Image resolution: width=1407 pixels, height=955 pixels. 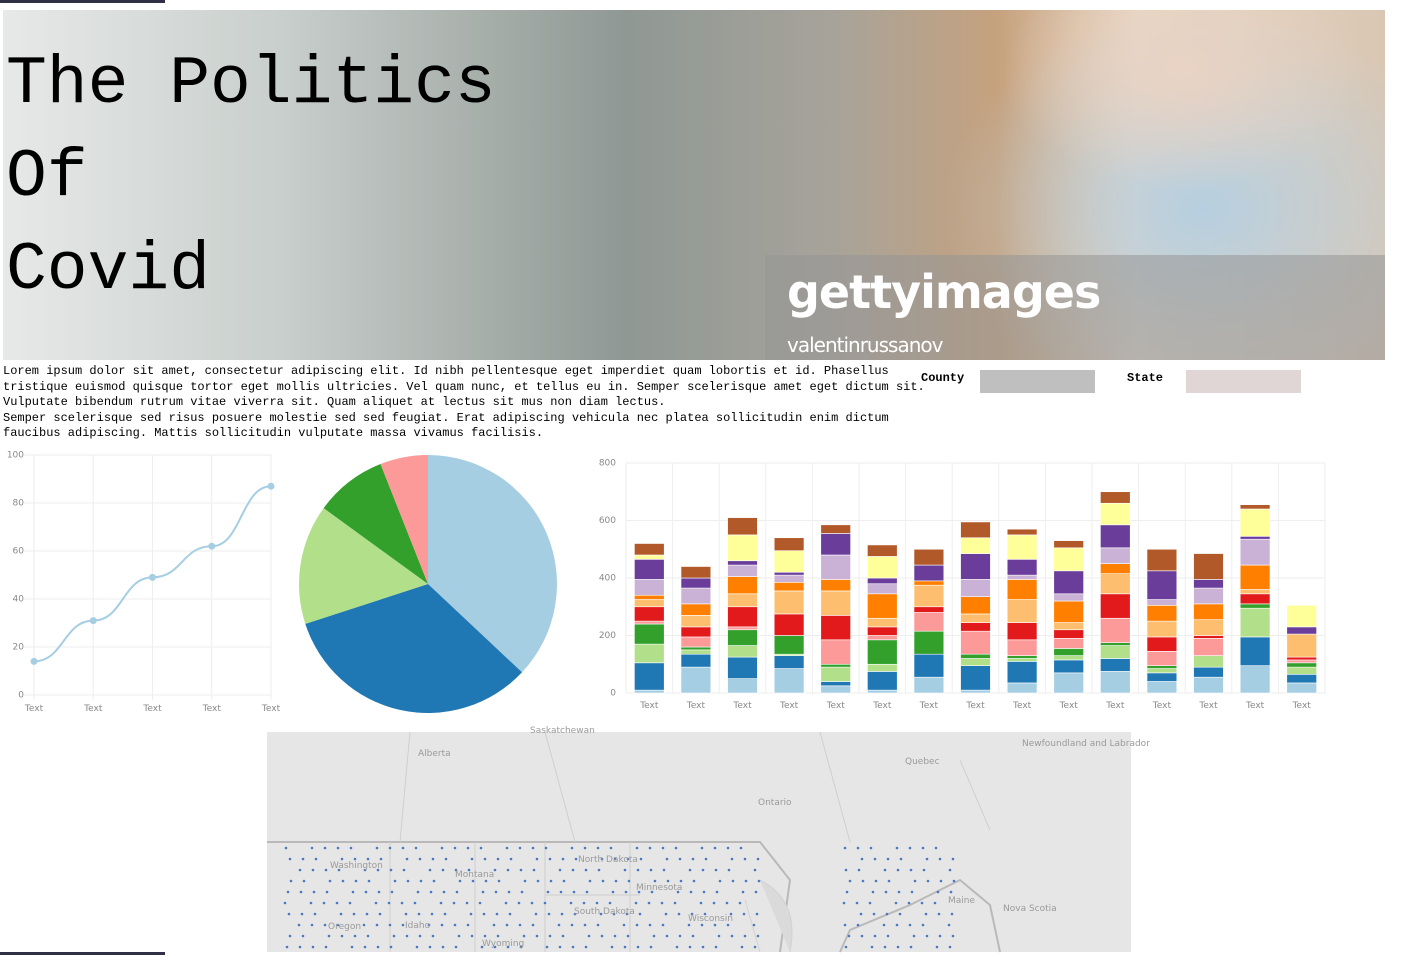 What do you see at coordinates (659, 888) in the screenshot?
I see `map-label: Minnesota` at bounding box center [659, 888].